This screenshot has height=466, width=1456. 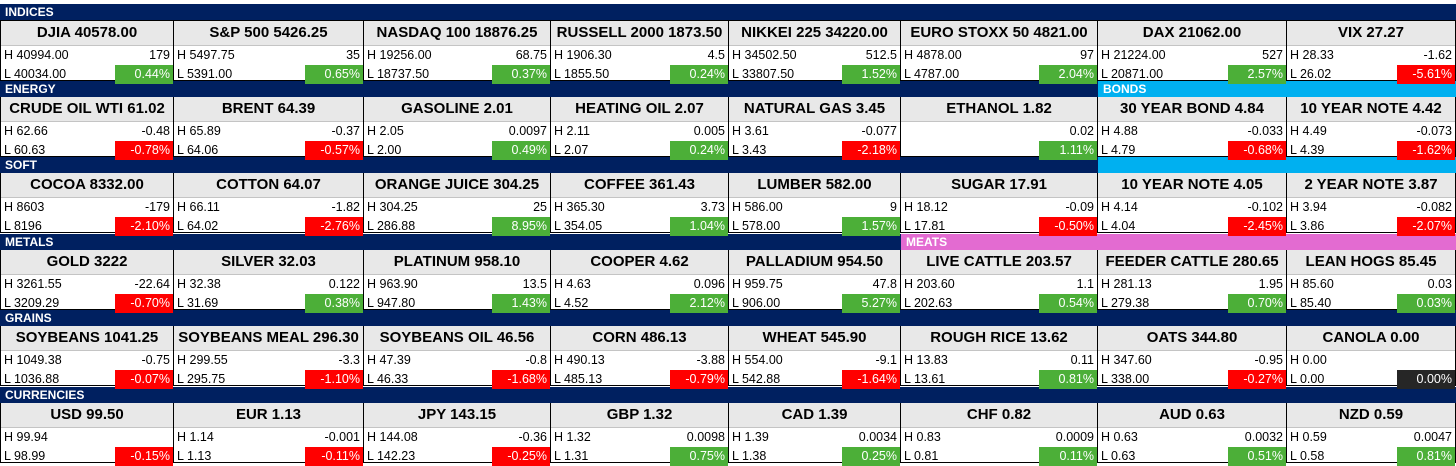 What do you see at coordinates (1178, 242) in the screenshot?
I see `section-header-meats: MEATS` at bounding box center [1178, 242].